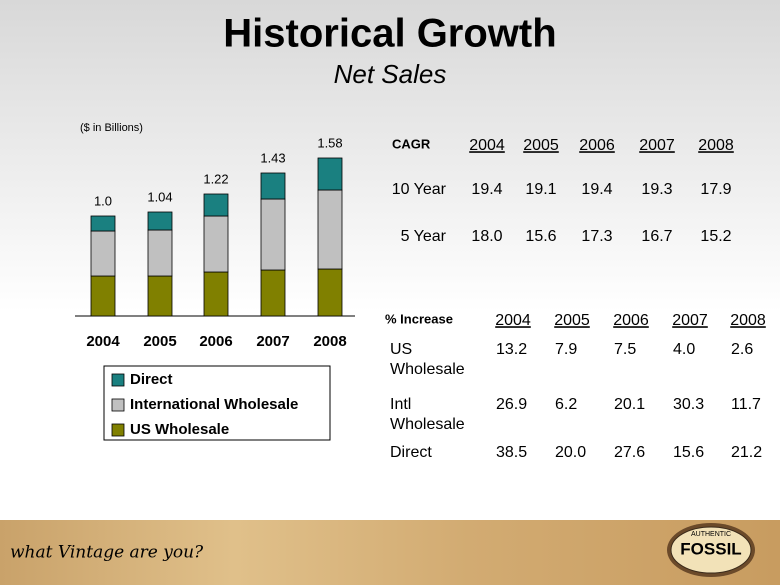 The width and height of the screenshot is (780, 585). Describe the element at coordinates (111, 128) in the screenshot. I see `unit-note: ($ in Billions)` at that location.